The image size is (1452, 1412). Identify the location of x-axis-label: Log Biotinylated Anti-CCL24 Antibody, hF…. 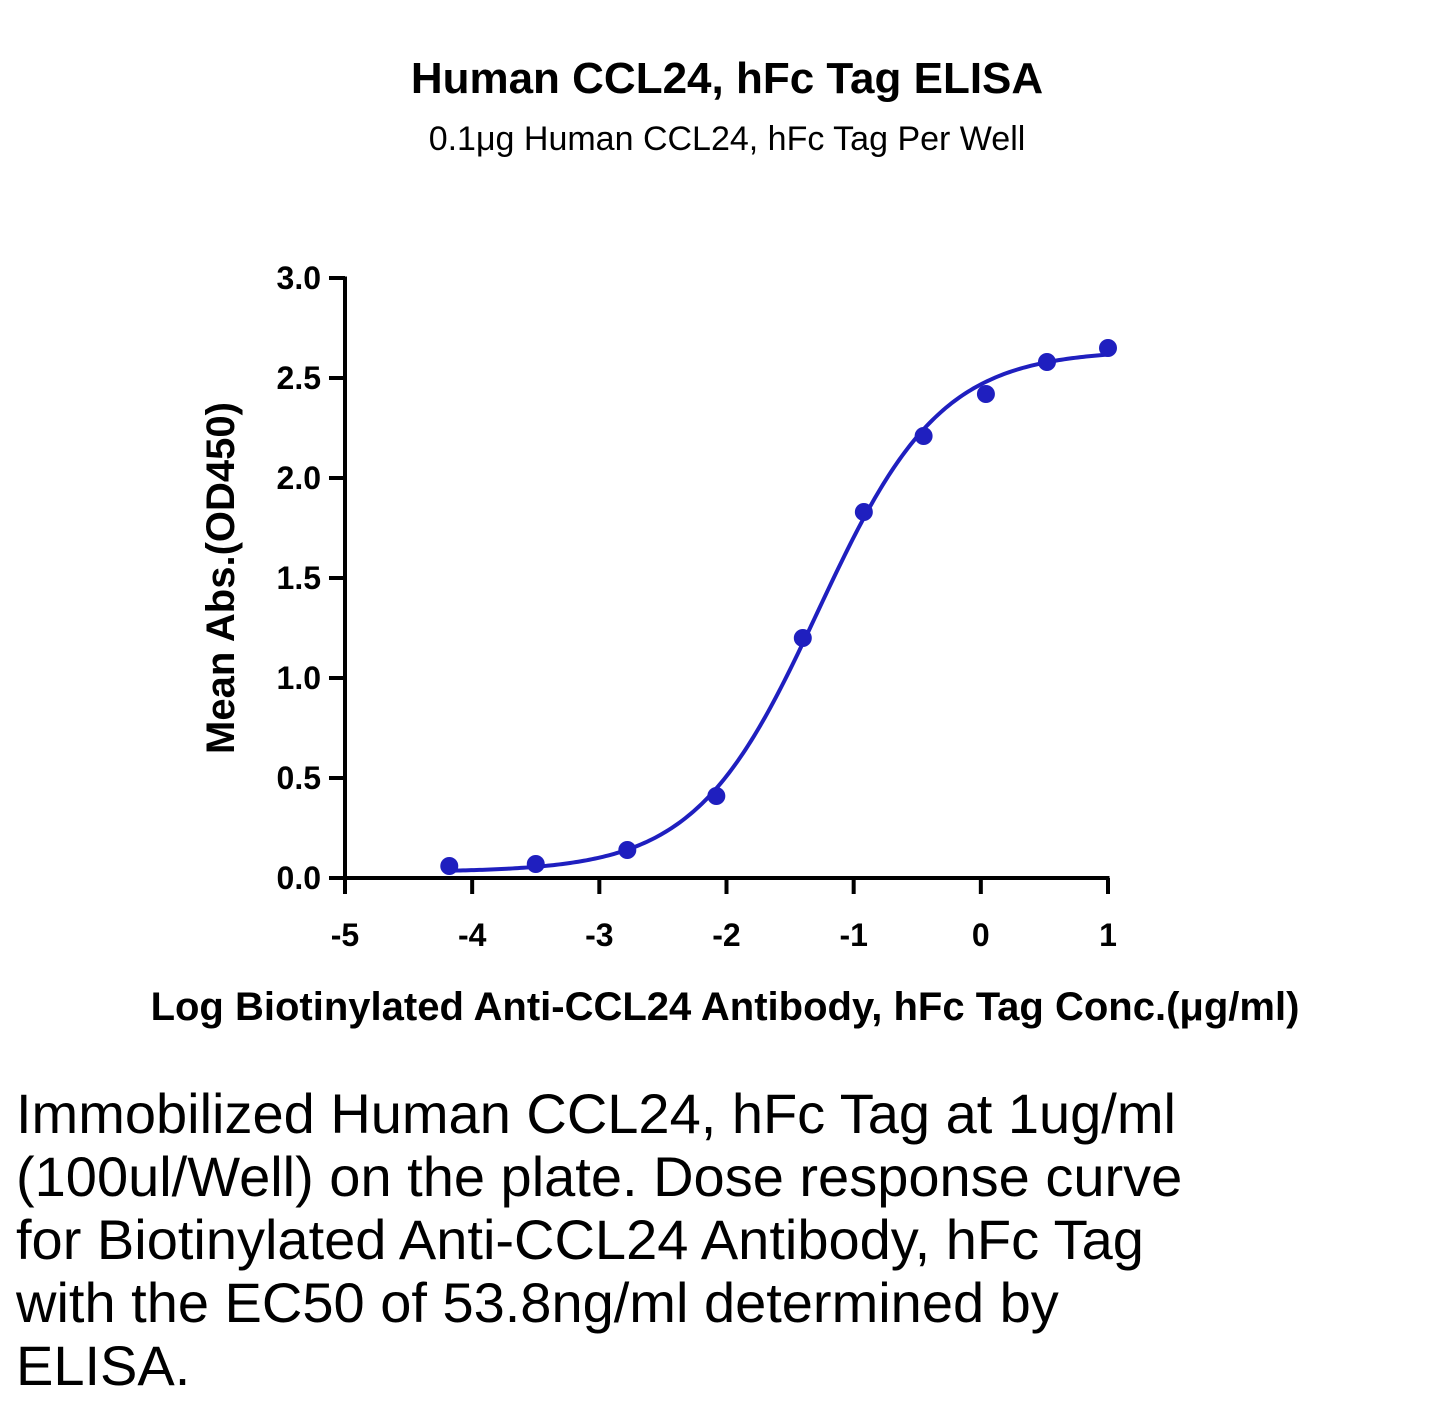
(725, 1007).